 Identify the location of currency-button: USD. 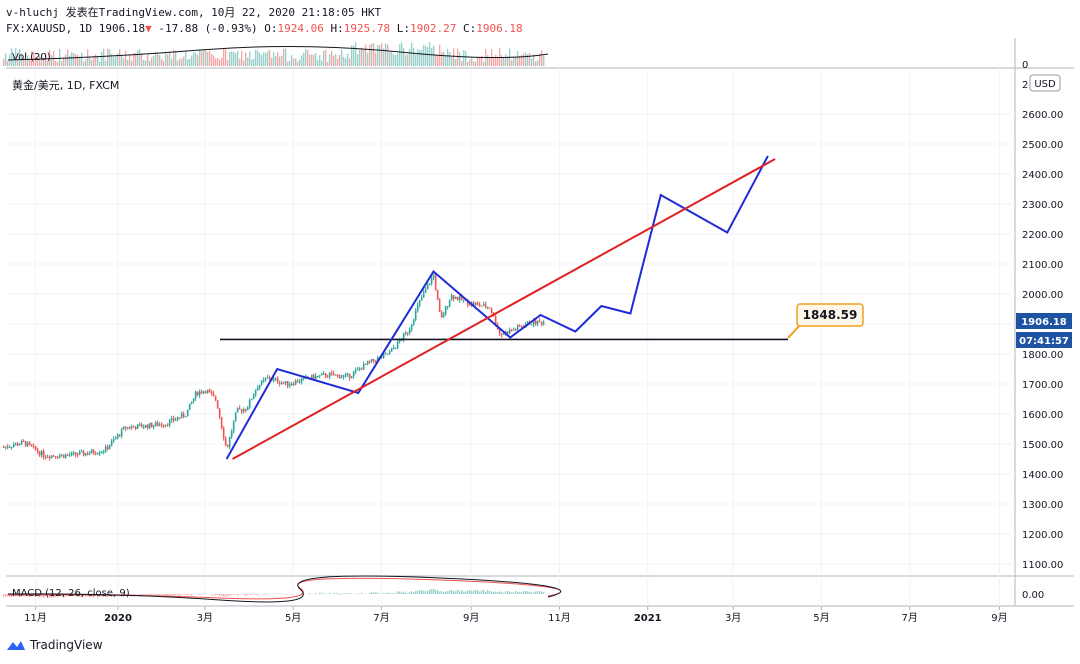
(1045, 83).